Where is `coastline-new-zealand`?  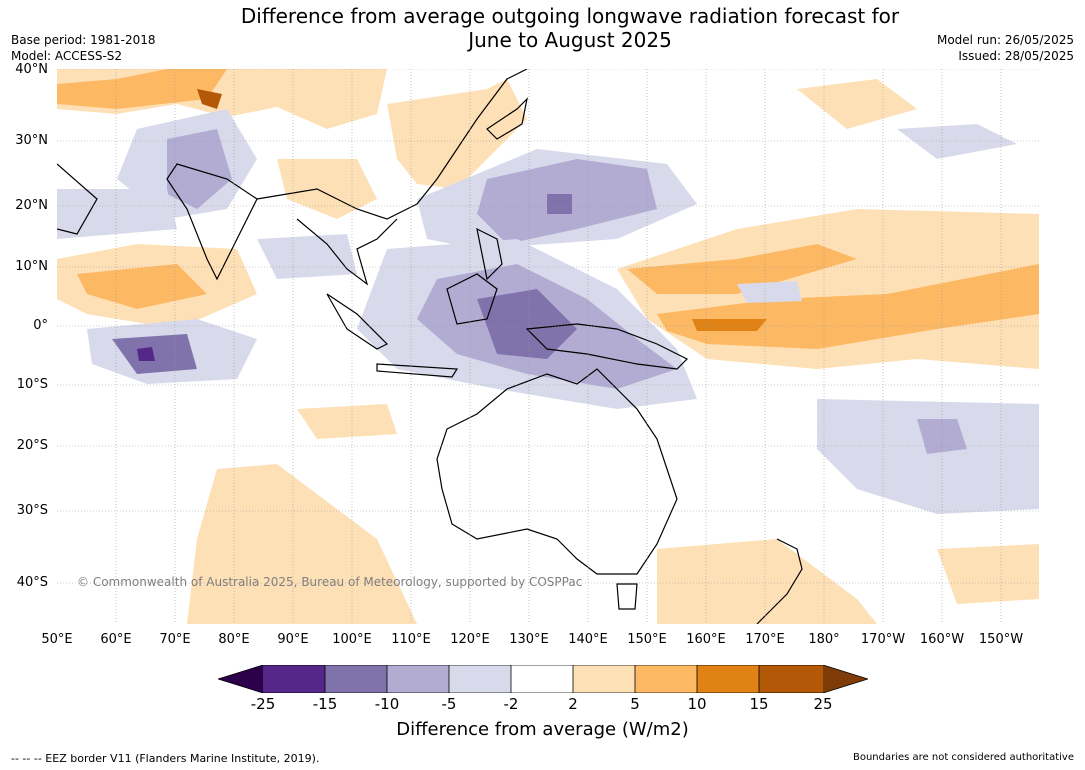
coastline-new-zealand is located at coordinates (779, 581).